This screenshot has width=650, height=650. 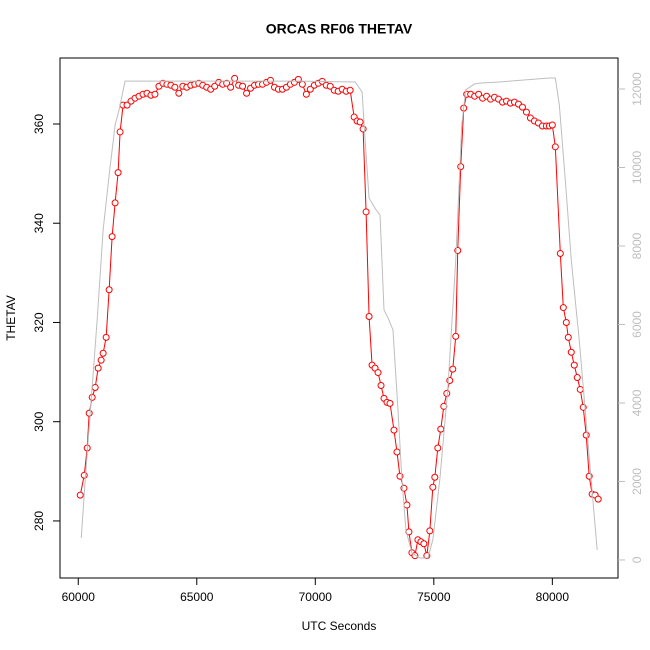 I want to click on y-tick-label: 280, so click(x=39, y=521).